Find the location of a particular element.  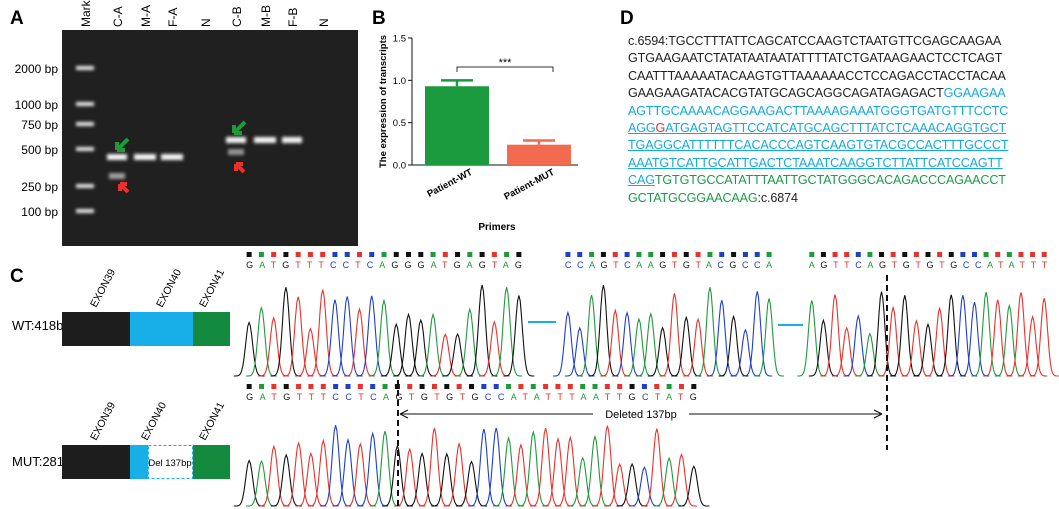

exon-label: EXON41 is located at coordinates (212, 421).